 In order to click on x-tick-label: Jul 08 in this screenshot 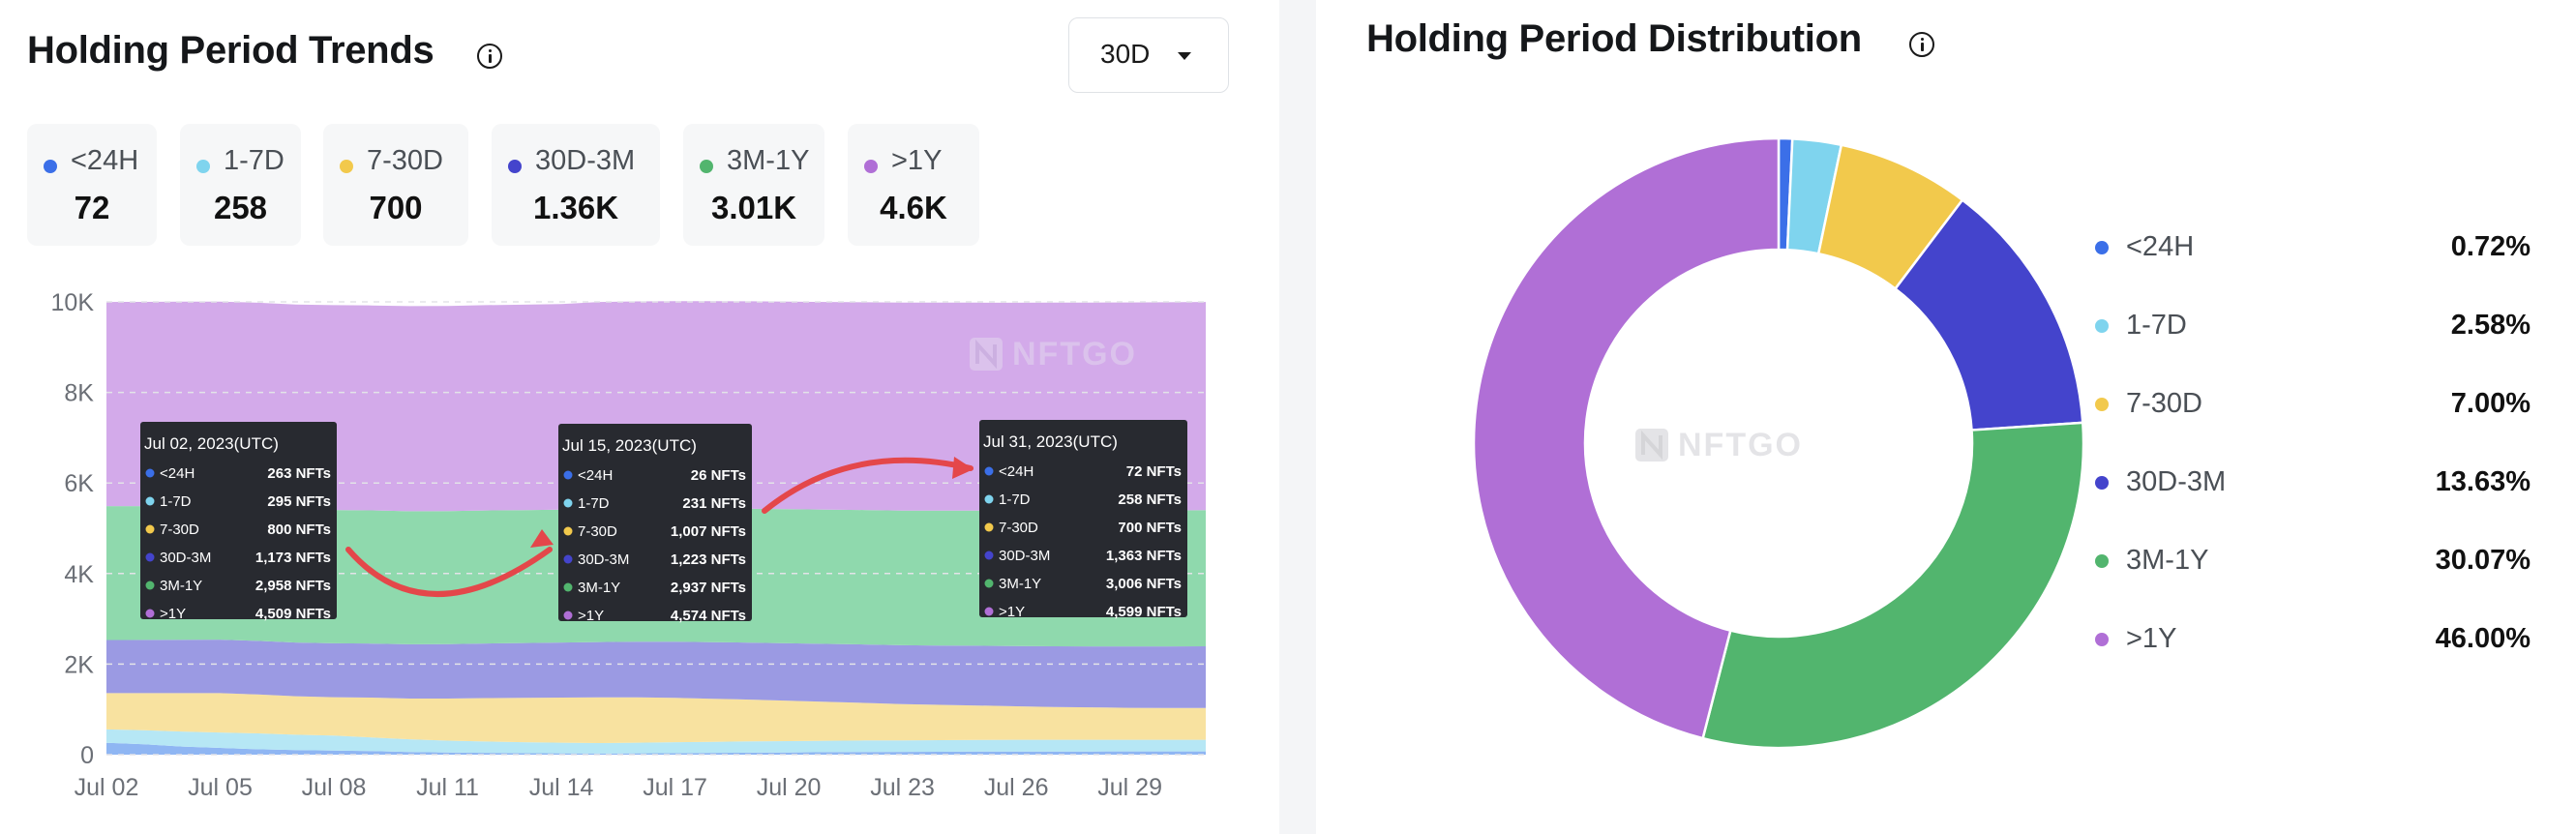, I will do `click(334, 787)`.